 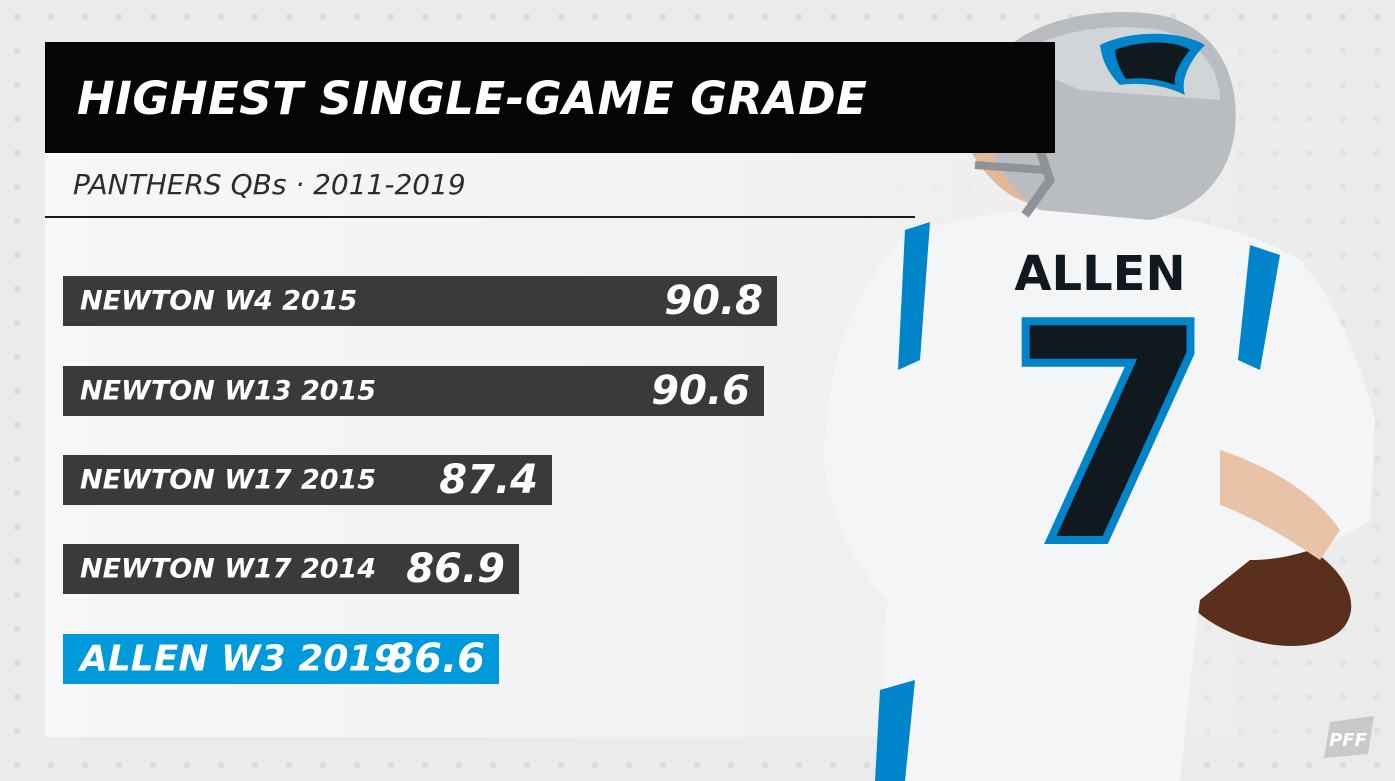 I want to click on bar-value: 90.6, so click(x=700, y=391).